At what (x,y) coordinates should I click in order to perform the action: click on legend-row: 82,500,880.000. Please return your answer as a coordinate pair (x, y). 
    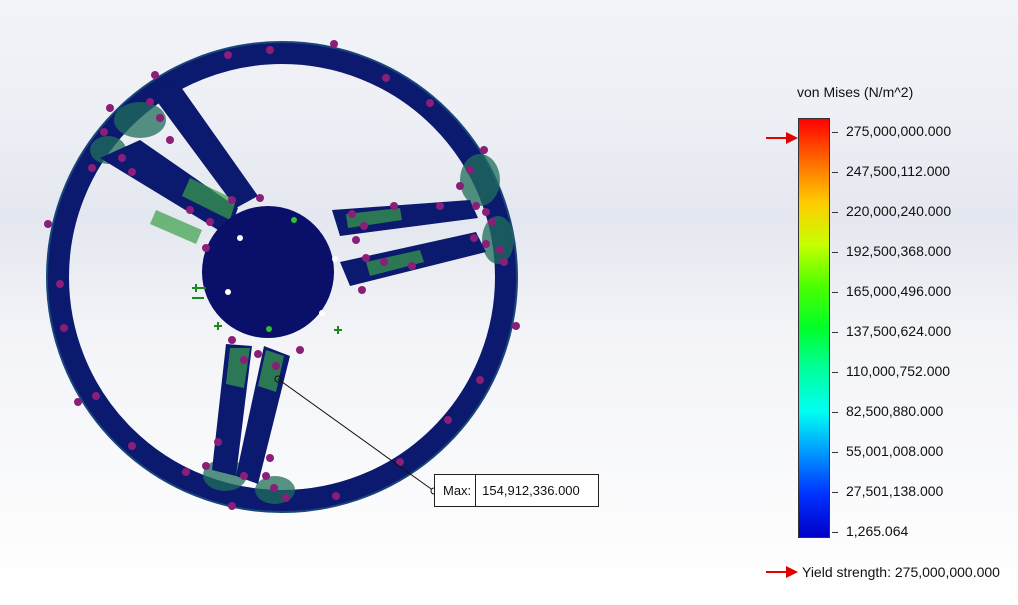
    Looking at the image, I should click on (912, 423).